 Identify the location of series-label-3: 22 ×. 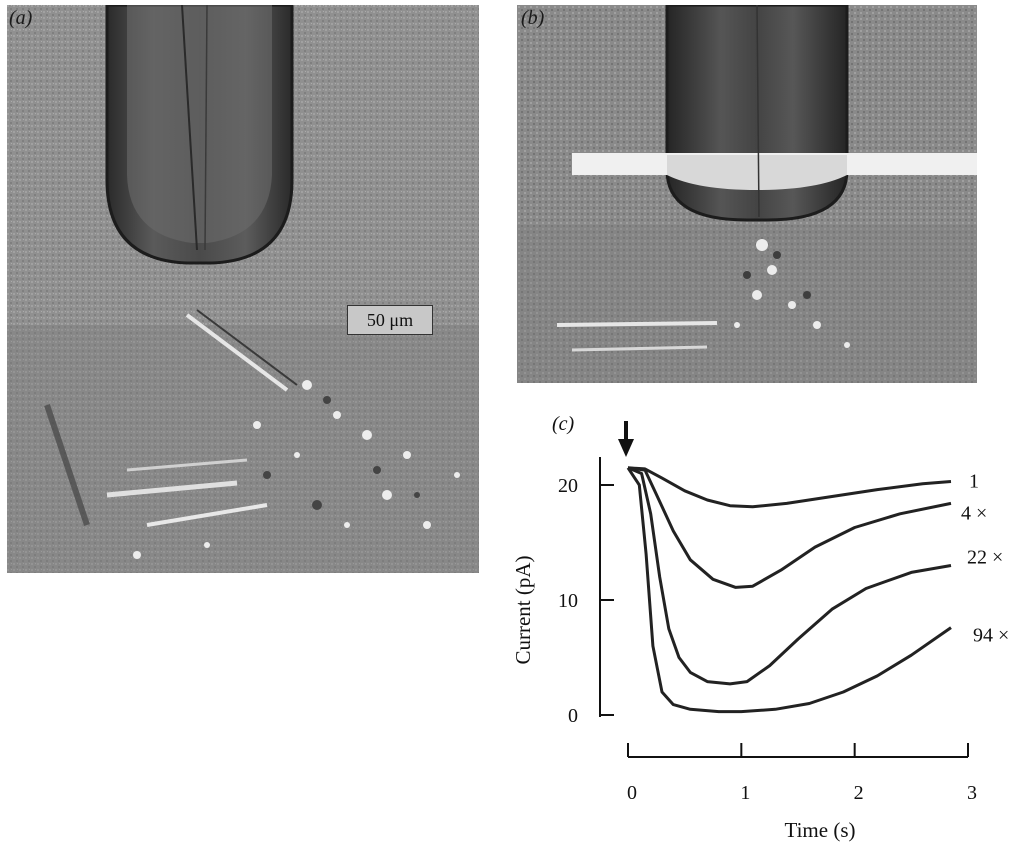
(985, 558).